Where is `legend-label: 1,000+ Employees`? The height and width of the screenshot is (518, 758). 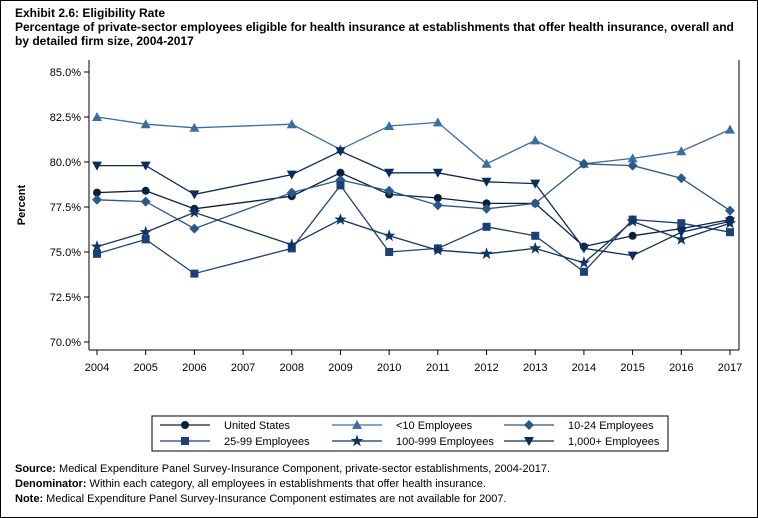 legend-label: 1,000+ Employees is located at coordinates (614, 442).